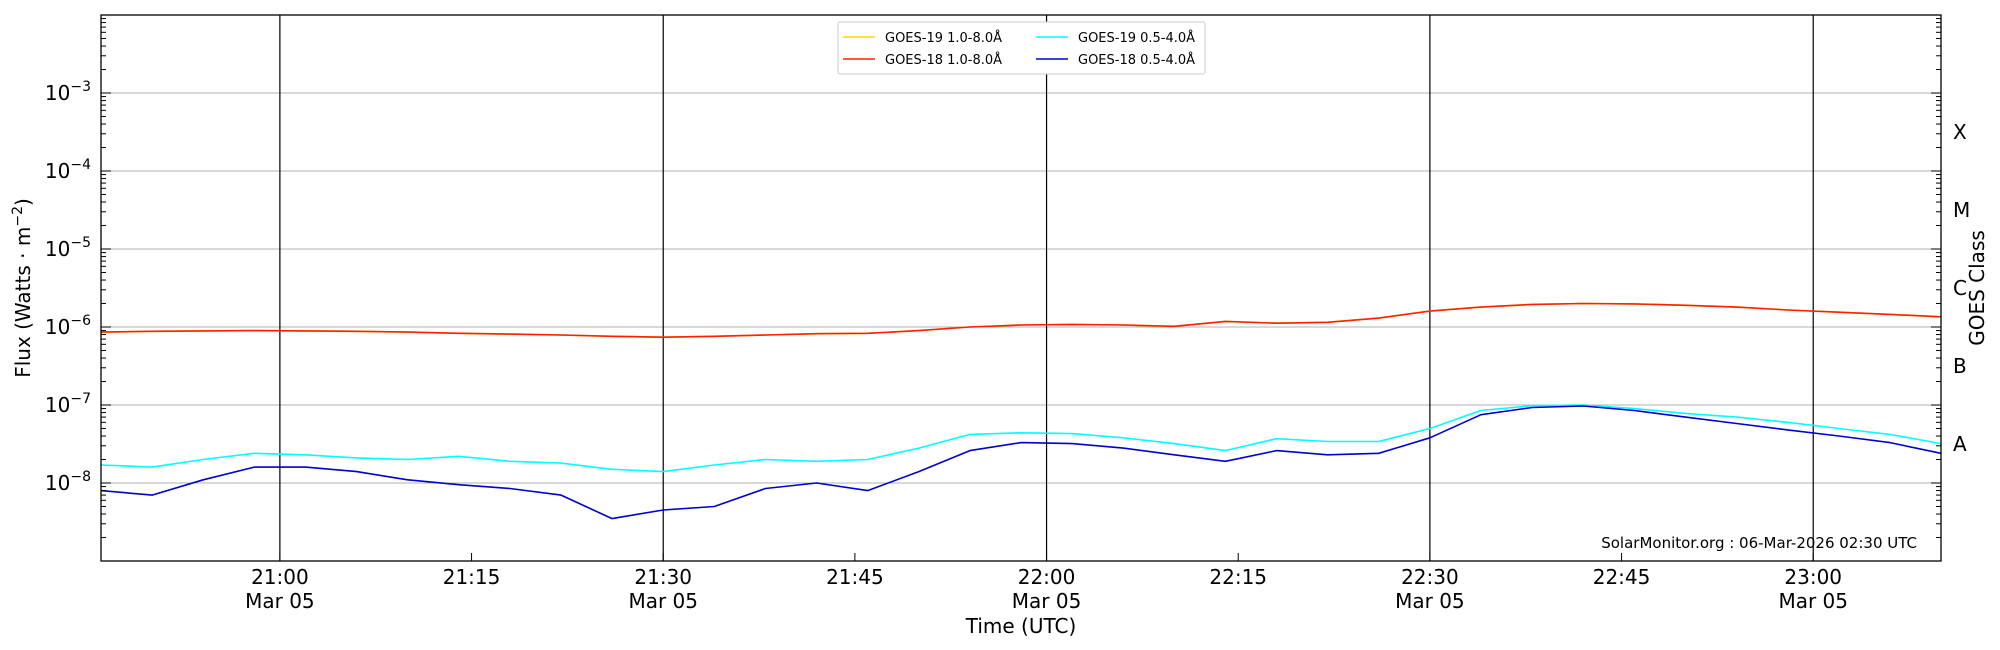 Image resolution: width=2000 pixels, height=650 pixels. Describe the element at coordinates (943, 60) in the screenshot. I see `legend-label: GOES-18 1.0-8.0Å` at that location.